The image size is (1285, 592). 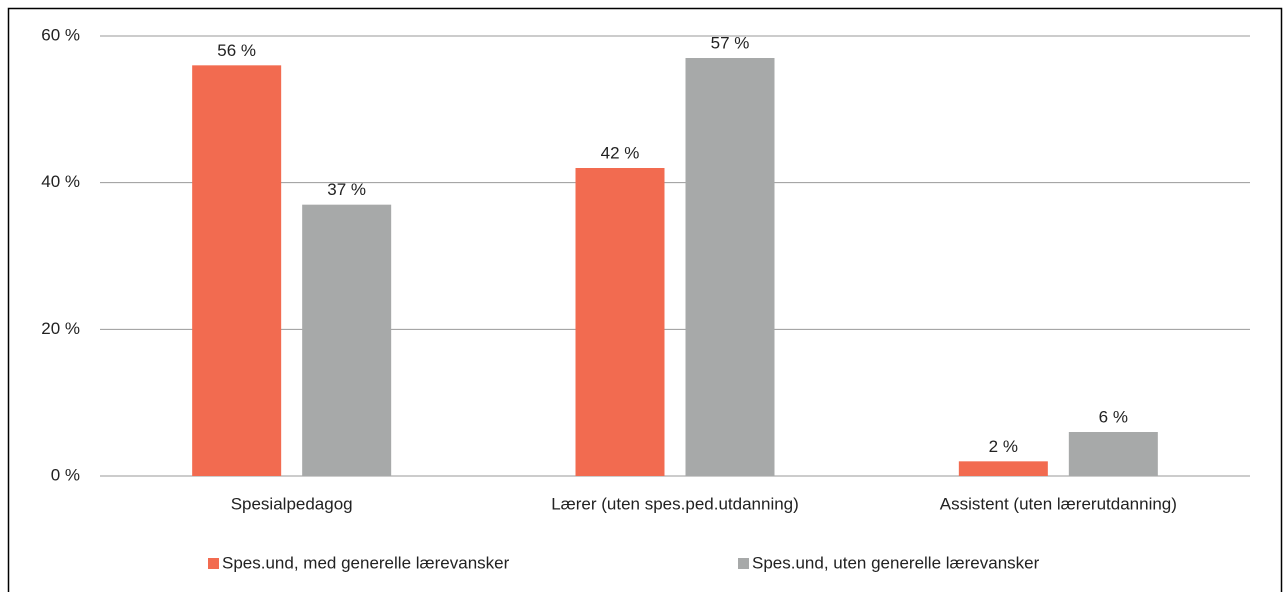 I want to click on y-tick-label: 40 %, so click(x=60, y=181).